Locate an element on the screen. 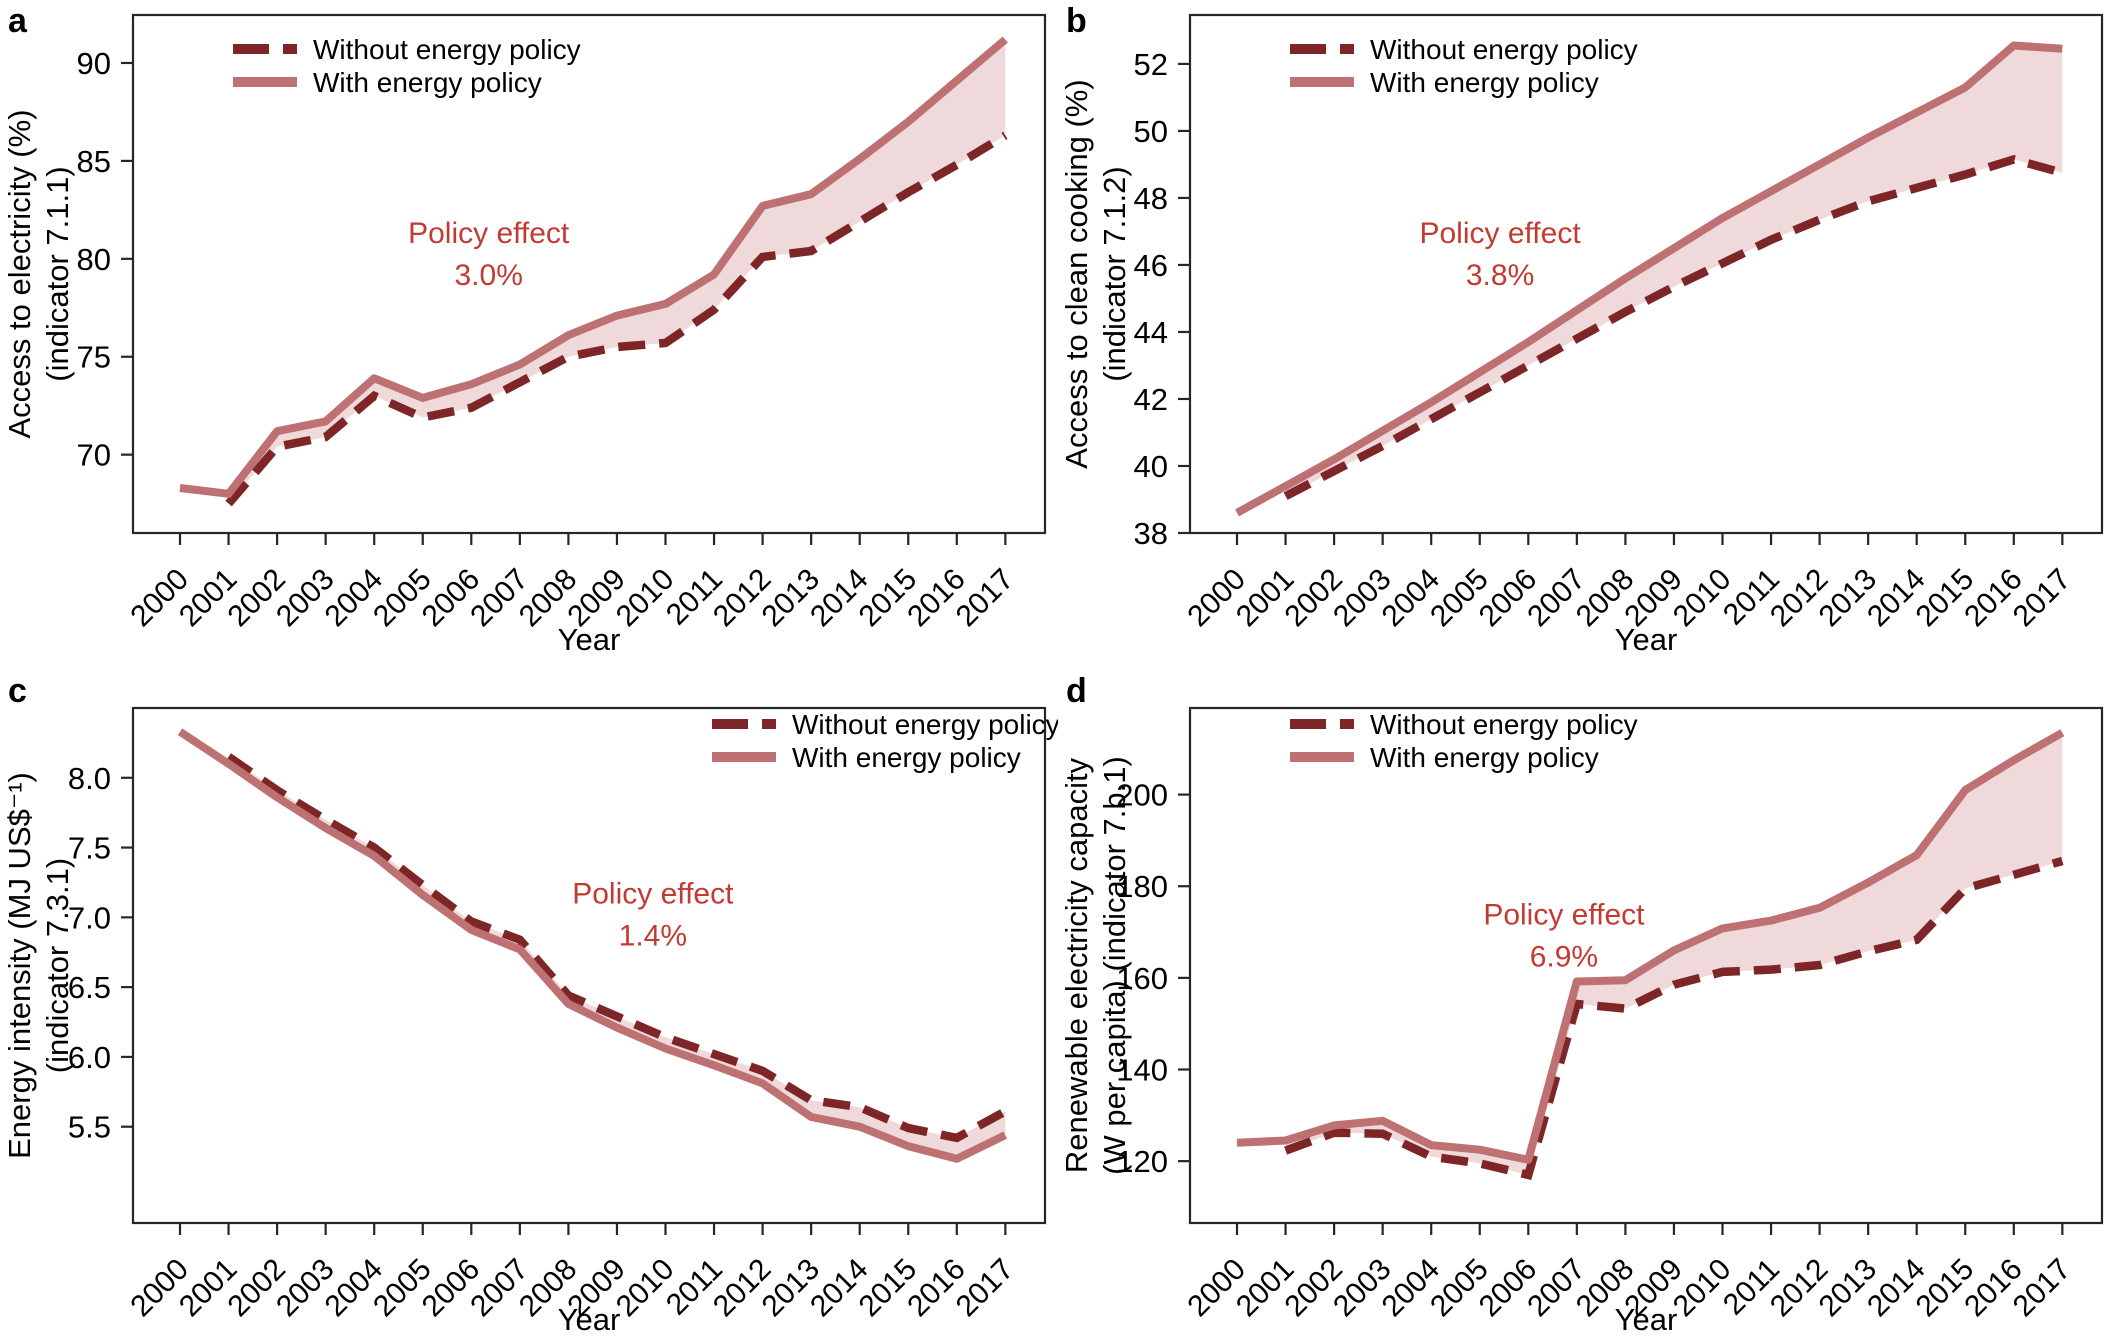 This screenshot has width=2115, height=1340. y-axis-title-line1: Energy intensity (MJ US$⁻¹) is located at coordinates (19, 965).